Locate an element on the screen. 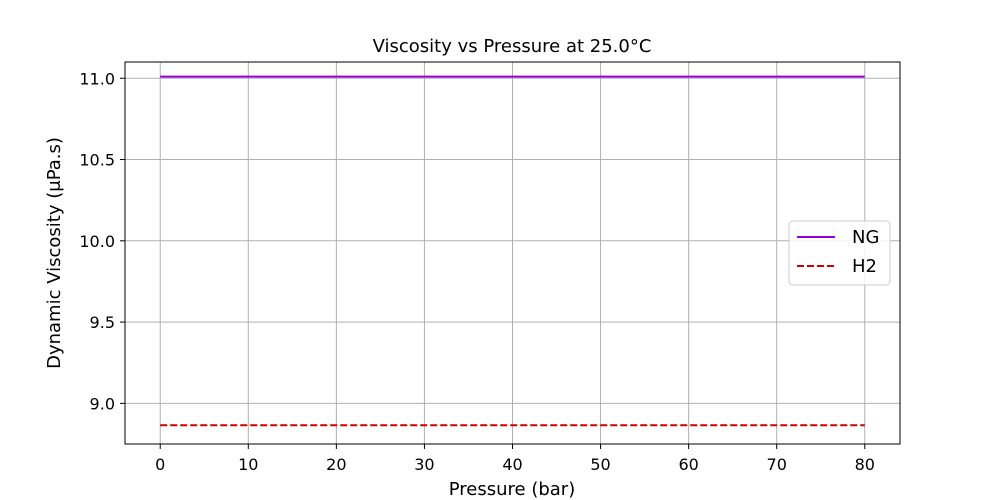  x-tick-label: 20 is located at coordinates (336, 464).